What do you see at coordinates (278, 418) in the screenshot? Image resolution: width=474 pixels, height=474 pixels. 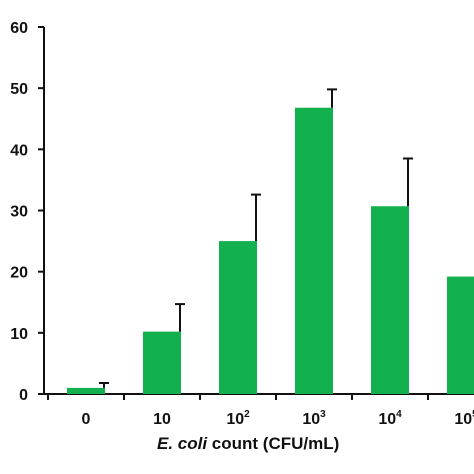 I see `category-labels: 0 10 10² 10³ 10⁴ 10⁵` at bounding box center [278, 418].